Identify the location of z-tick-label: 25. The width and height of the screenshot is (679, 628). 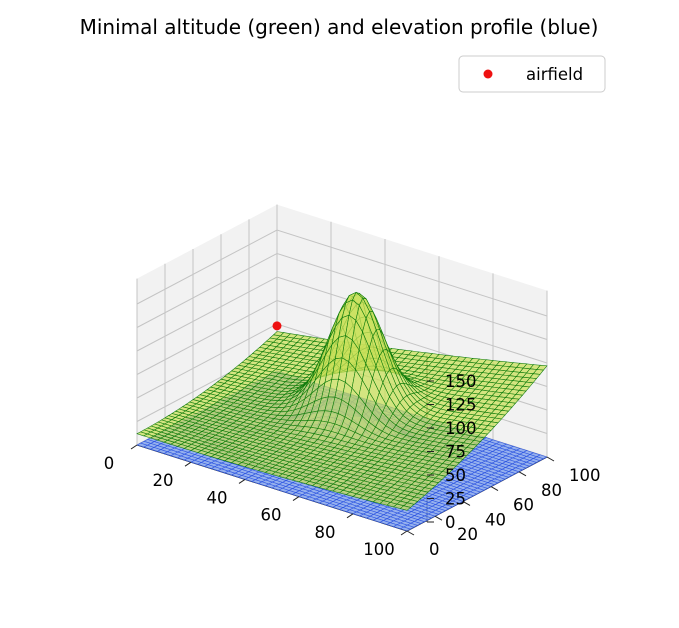
(455, 499).